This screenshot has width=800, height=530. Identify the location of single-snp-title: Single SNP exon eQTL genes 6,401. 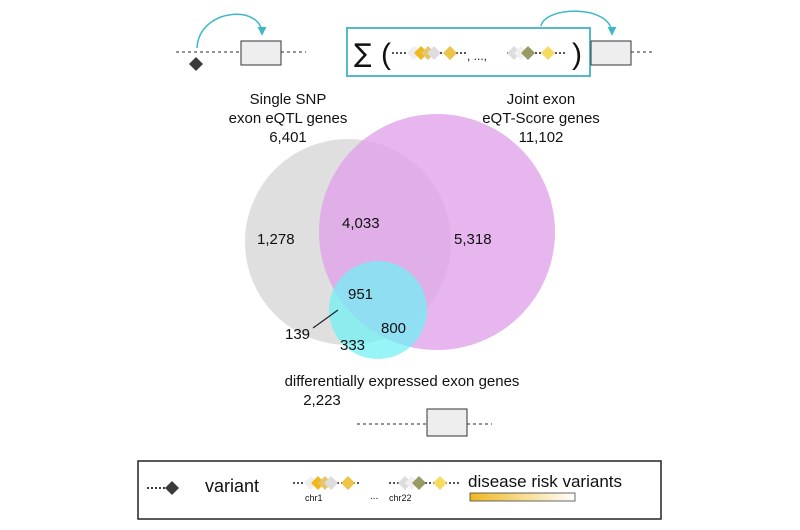
(288, 118).